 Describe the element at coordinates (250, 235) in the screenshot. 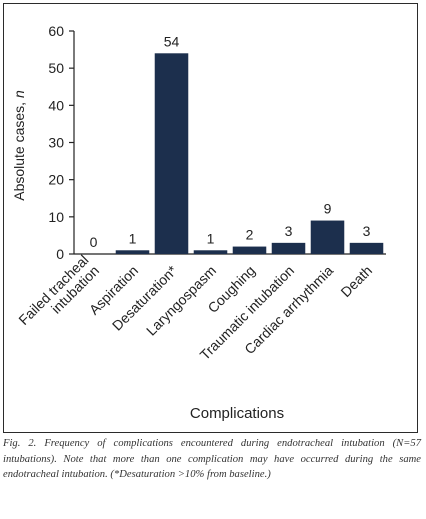

I see `bar-value-label: 2` at that location.